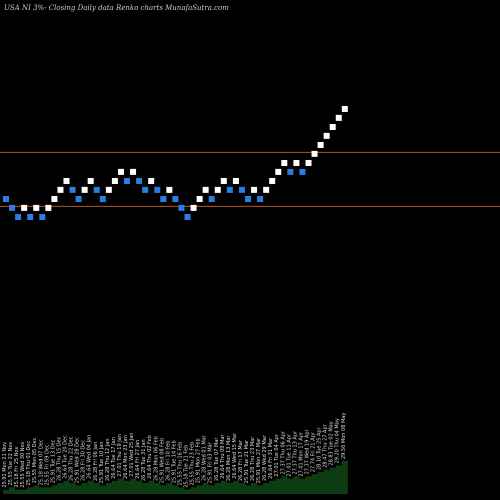 The image size is (500, 500). What do you see at coordinates (295, 452) in the screenshot?
I see `date-label-49: 27.37 Thu 13 Apr` at bounding box center [295, 452].